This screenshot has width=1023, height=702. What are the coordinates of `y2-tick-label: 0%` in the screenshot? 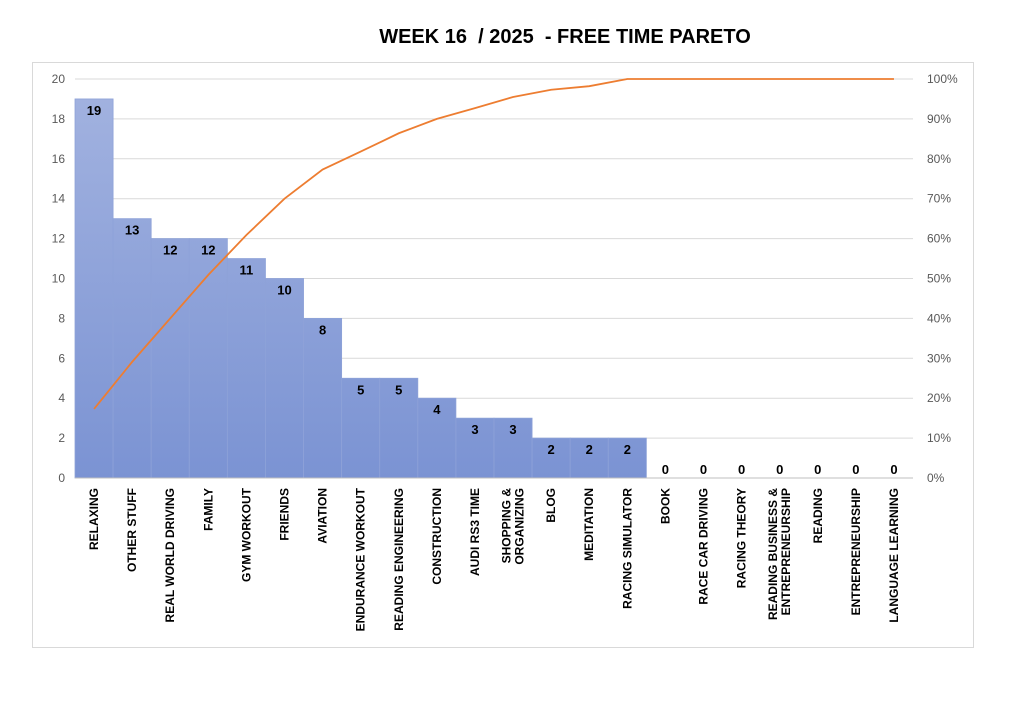 It's located at (936, 478).